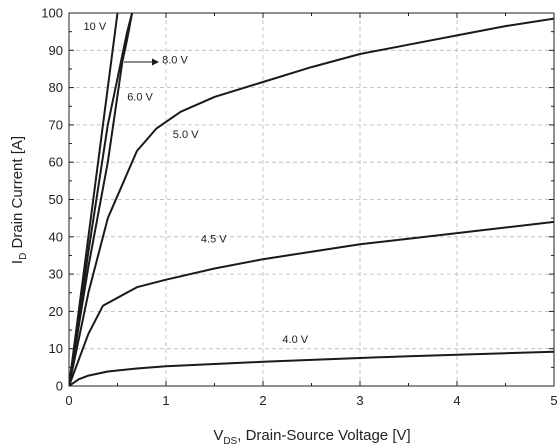 This screenshot has height=446, width=558. What do you see at coordinates (95, 27) in the screenshot?
I see `series-label-10-v: 10 V` at bounding box center [95, 27].